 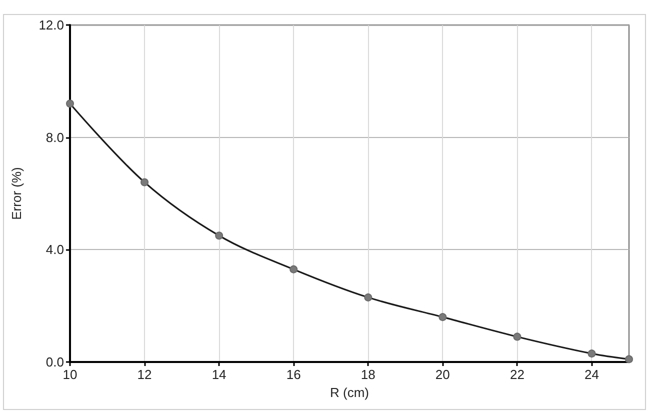 I want to click on x-axis-title: R (cm), so click(x=349, y=392).